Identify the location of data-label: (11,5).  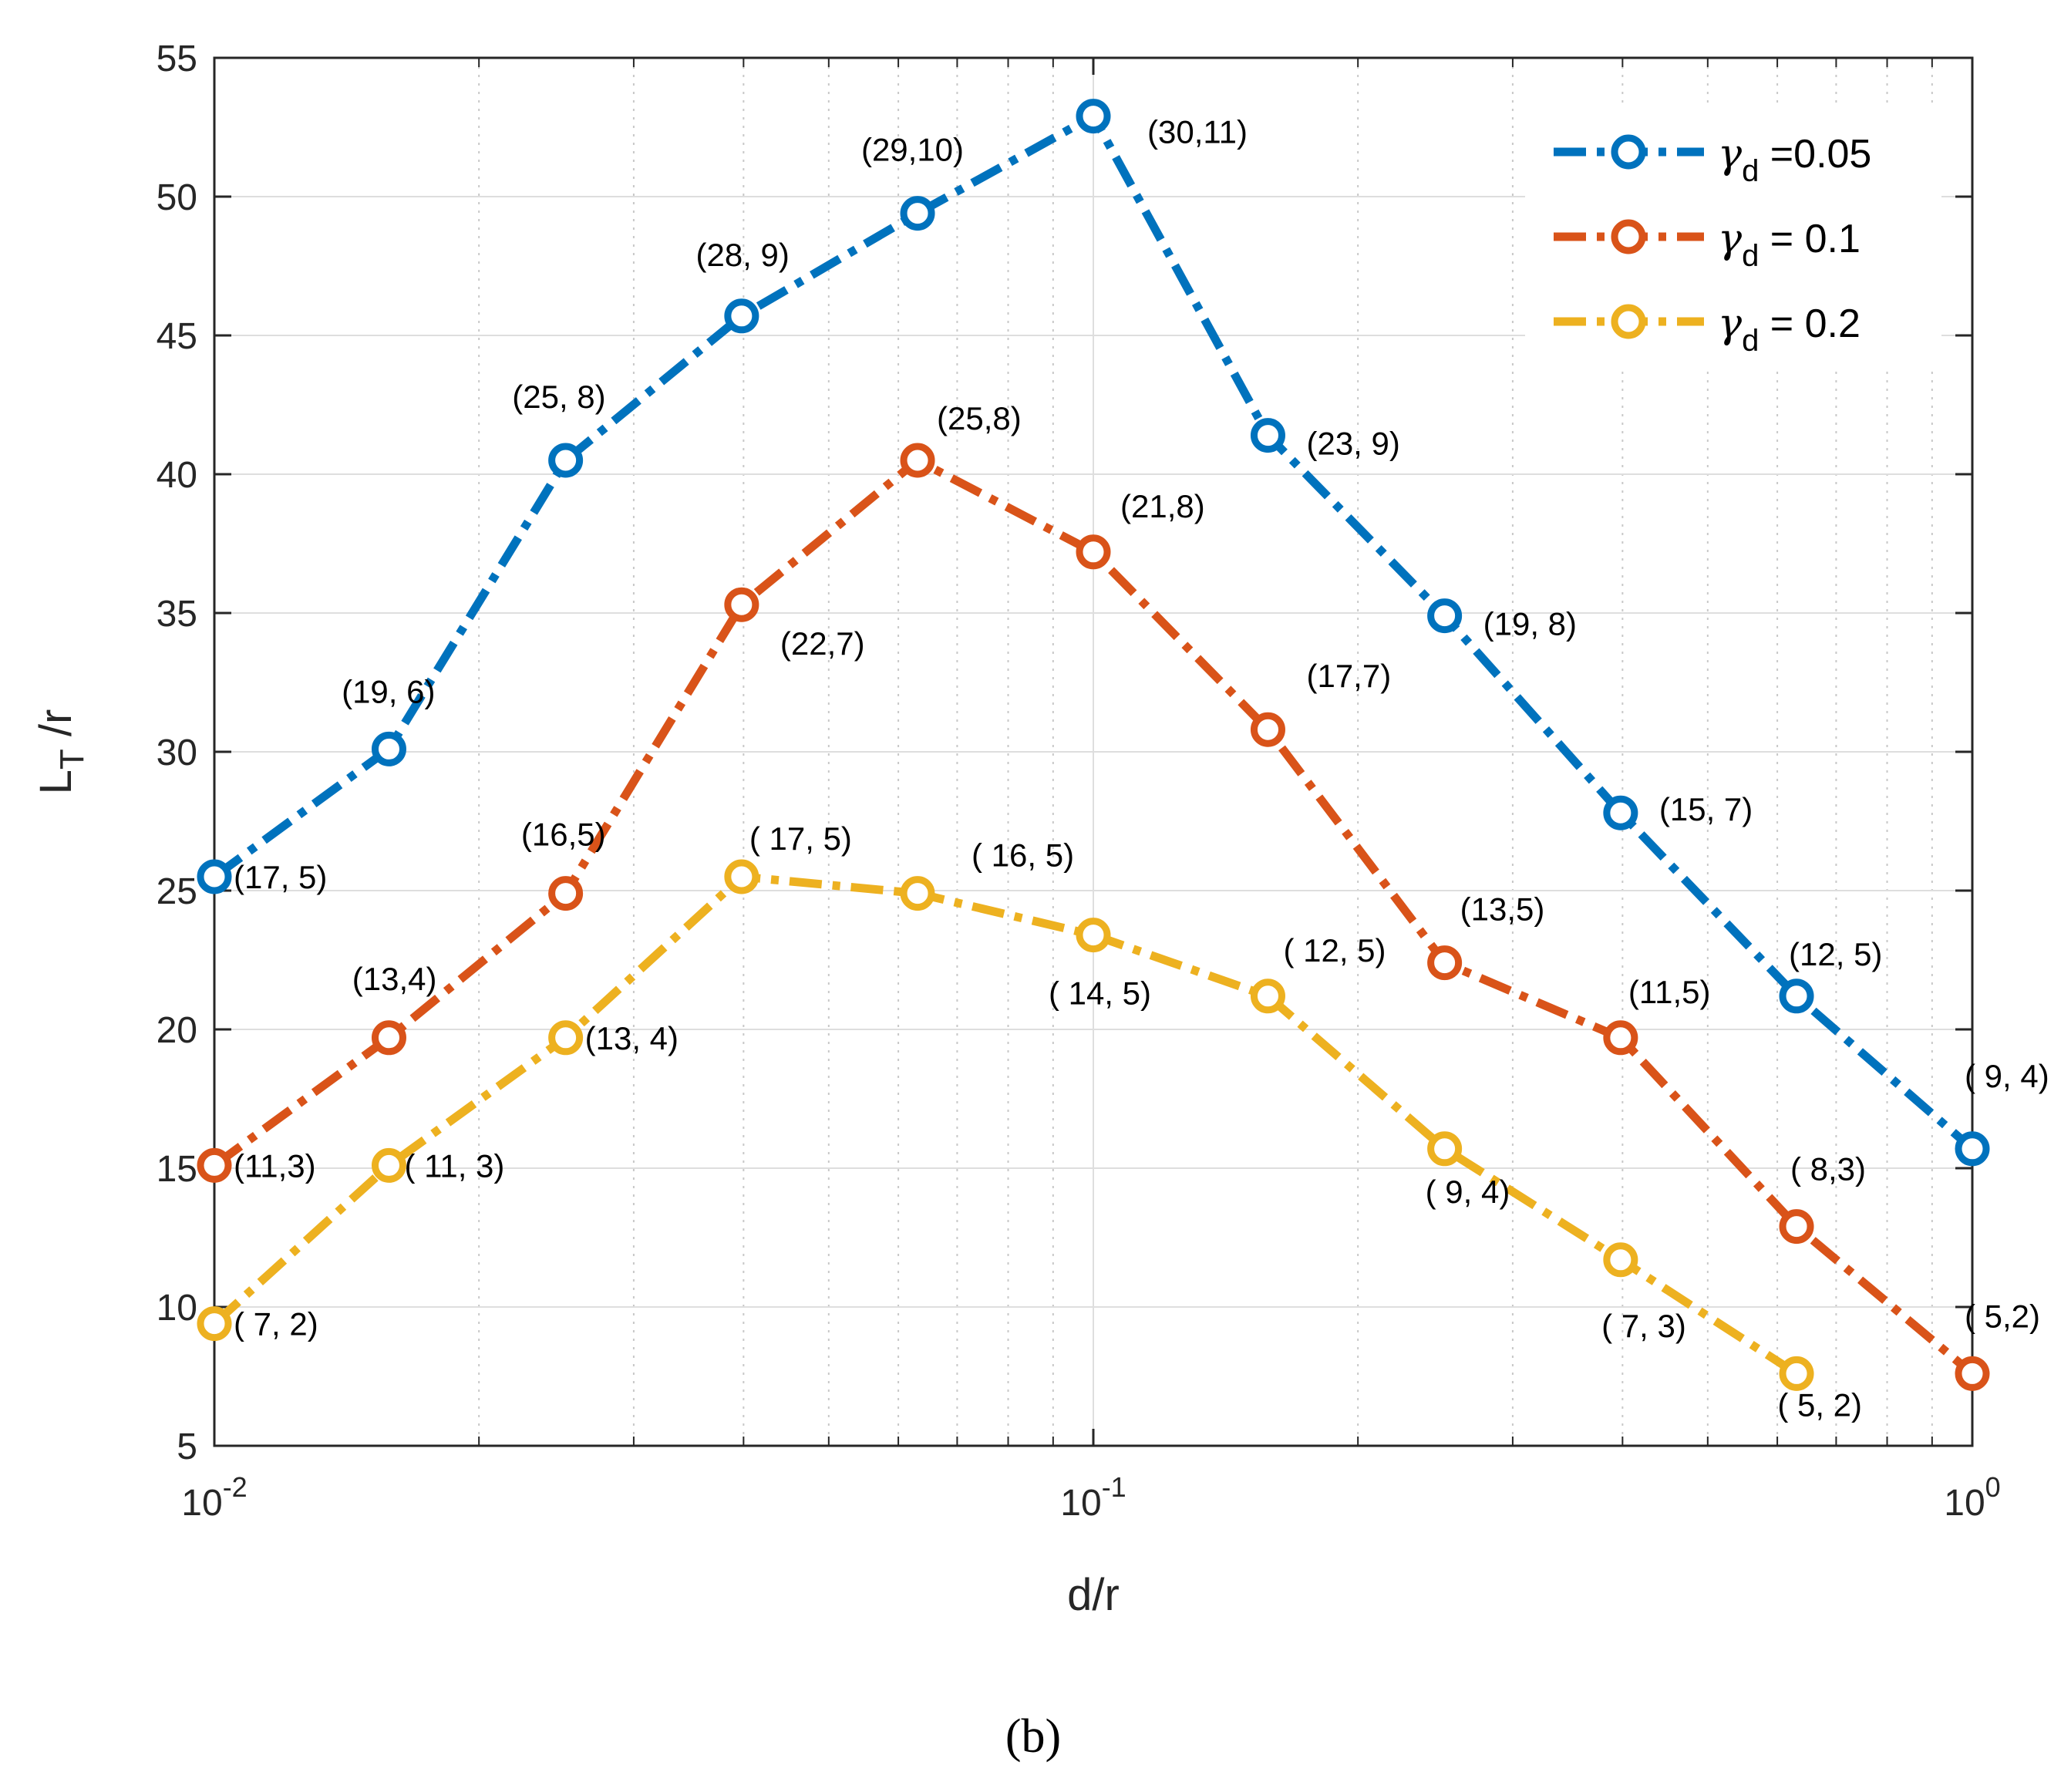
(1669, 992).